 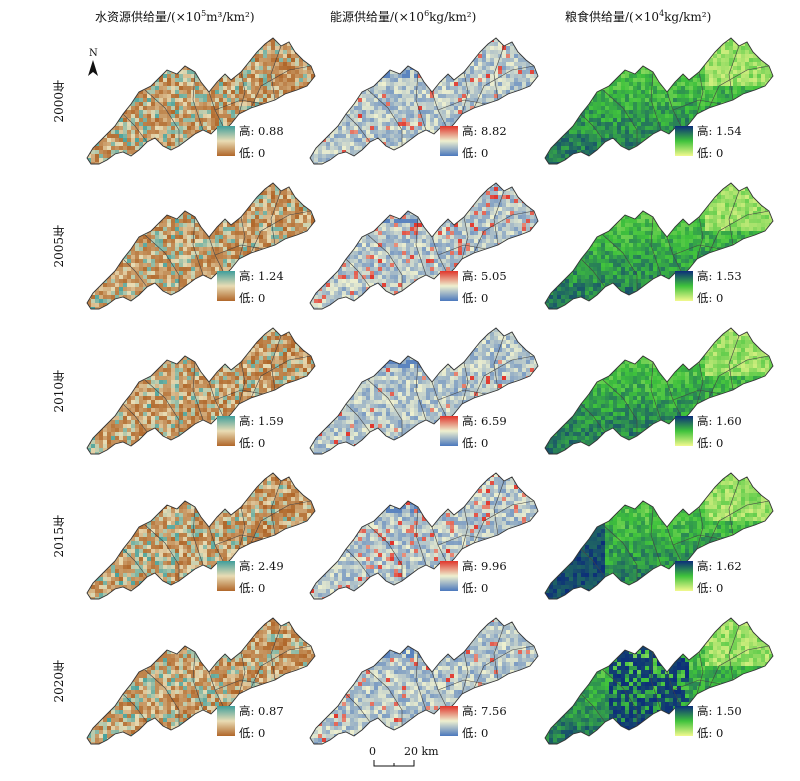 What do you see at coordinates (710, 153) in the screenshot?
I see `legend-low-0-2: 低: 0` at bounding box center [710, 153].